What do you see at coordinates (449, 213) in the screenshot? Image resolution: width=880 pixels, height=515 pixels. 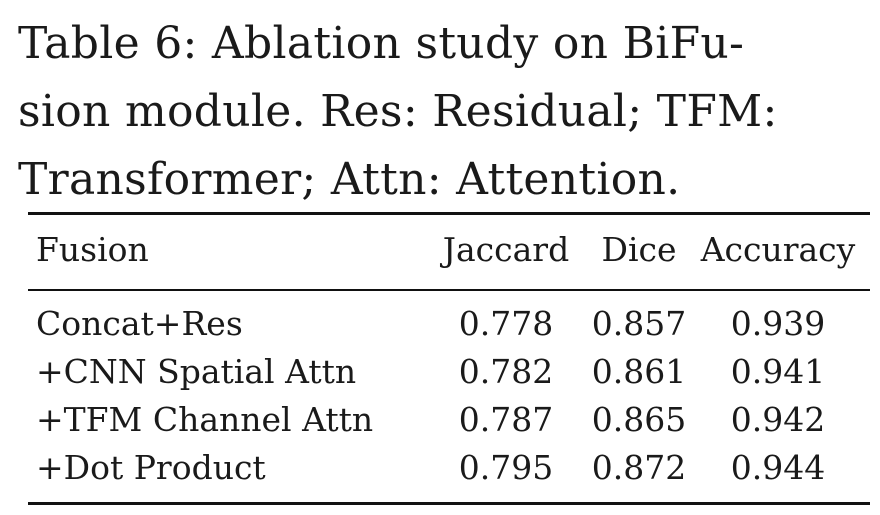 I see `top-rule` at bounding box center [449, 213].